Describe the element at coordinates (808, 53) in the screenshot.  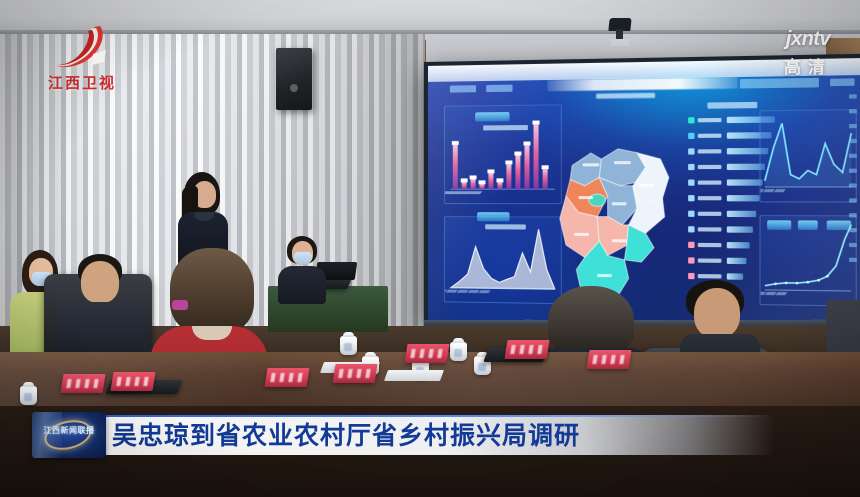
I see `corner-brand: jxntv 高清` at that location.